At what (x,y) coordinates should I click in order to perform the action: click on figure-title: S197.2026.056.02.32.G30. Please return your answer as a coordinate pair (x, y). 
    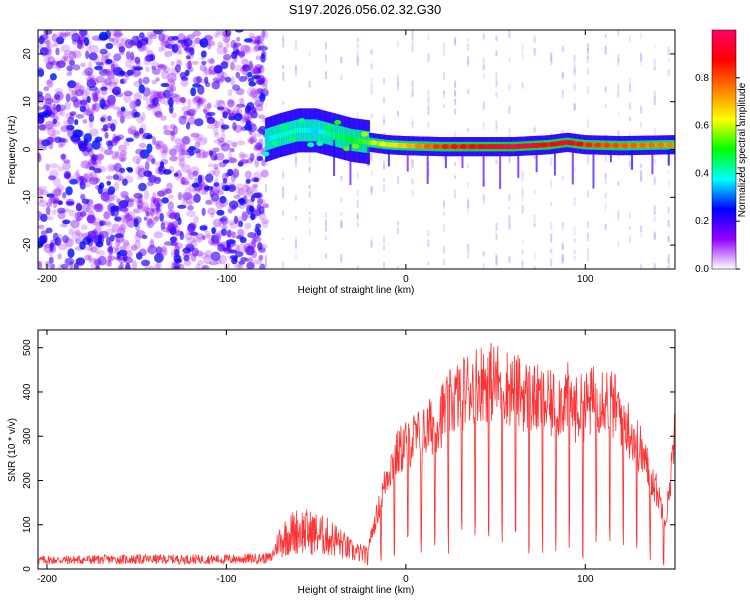
    Looking at the image, I should click on (365, 9).